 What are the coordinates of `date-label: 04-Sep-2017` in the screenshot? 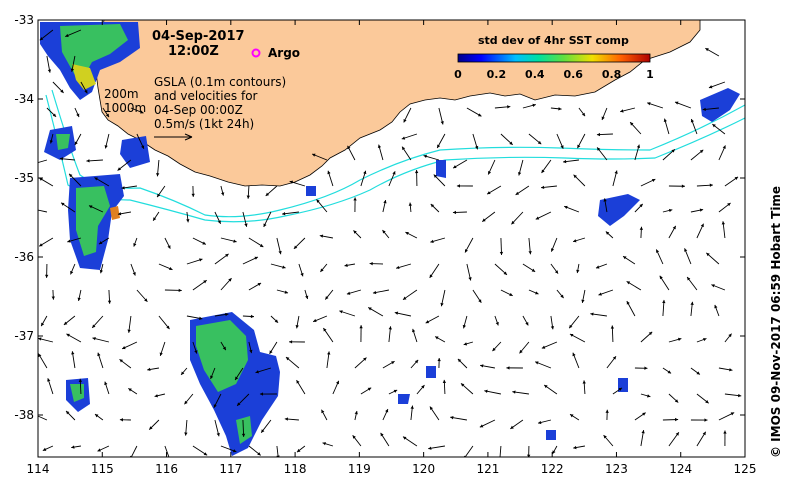 It's located at (198, 36).